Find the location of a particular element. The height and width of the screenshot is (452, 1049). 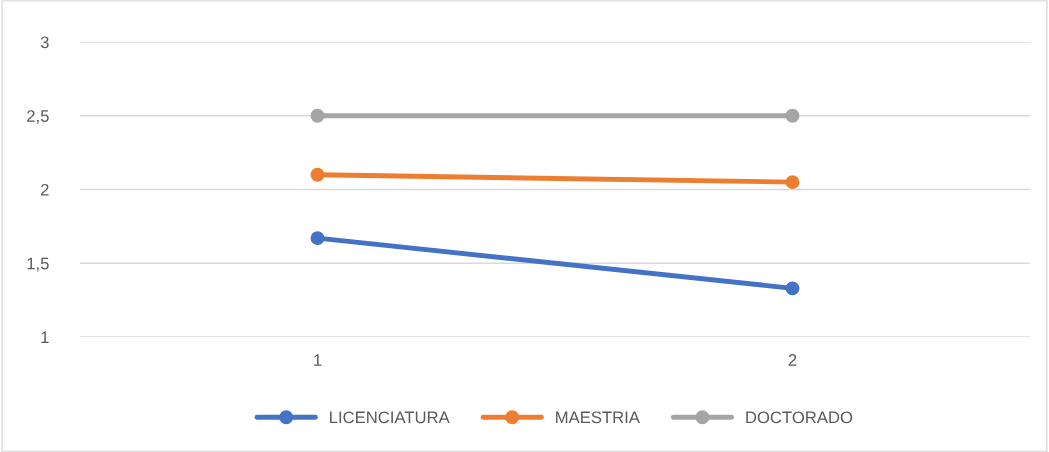

y-tick-label: 2 is located at coordinates (45, 189).